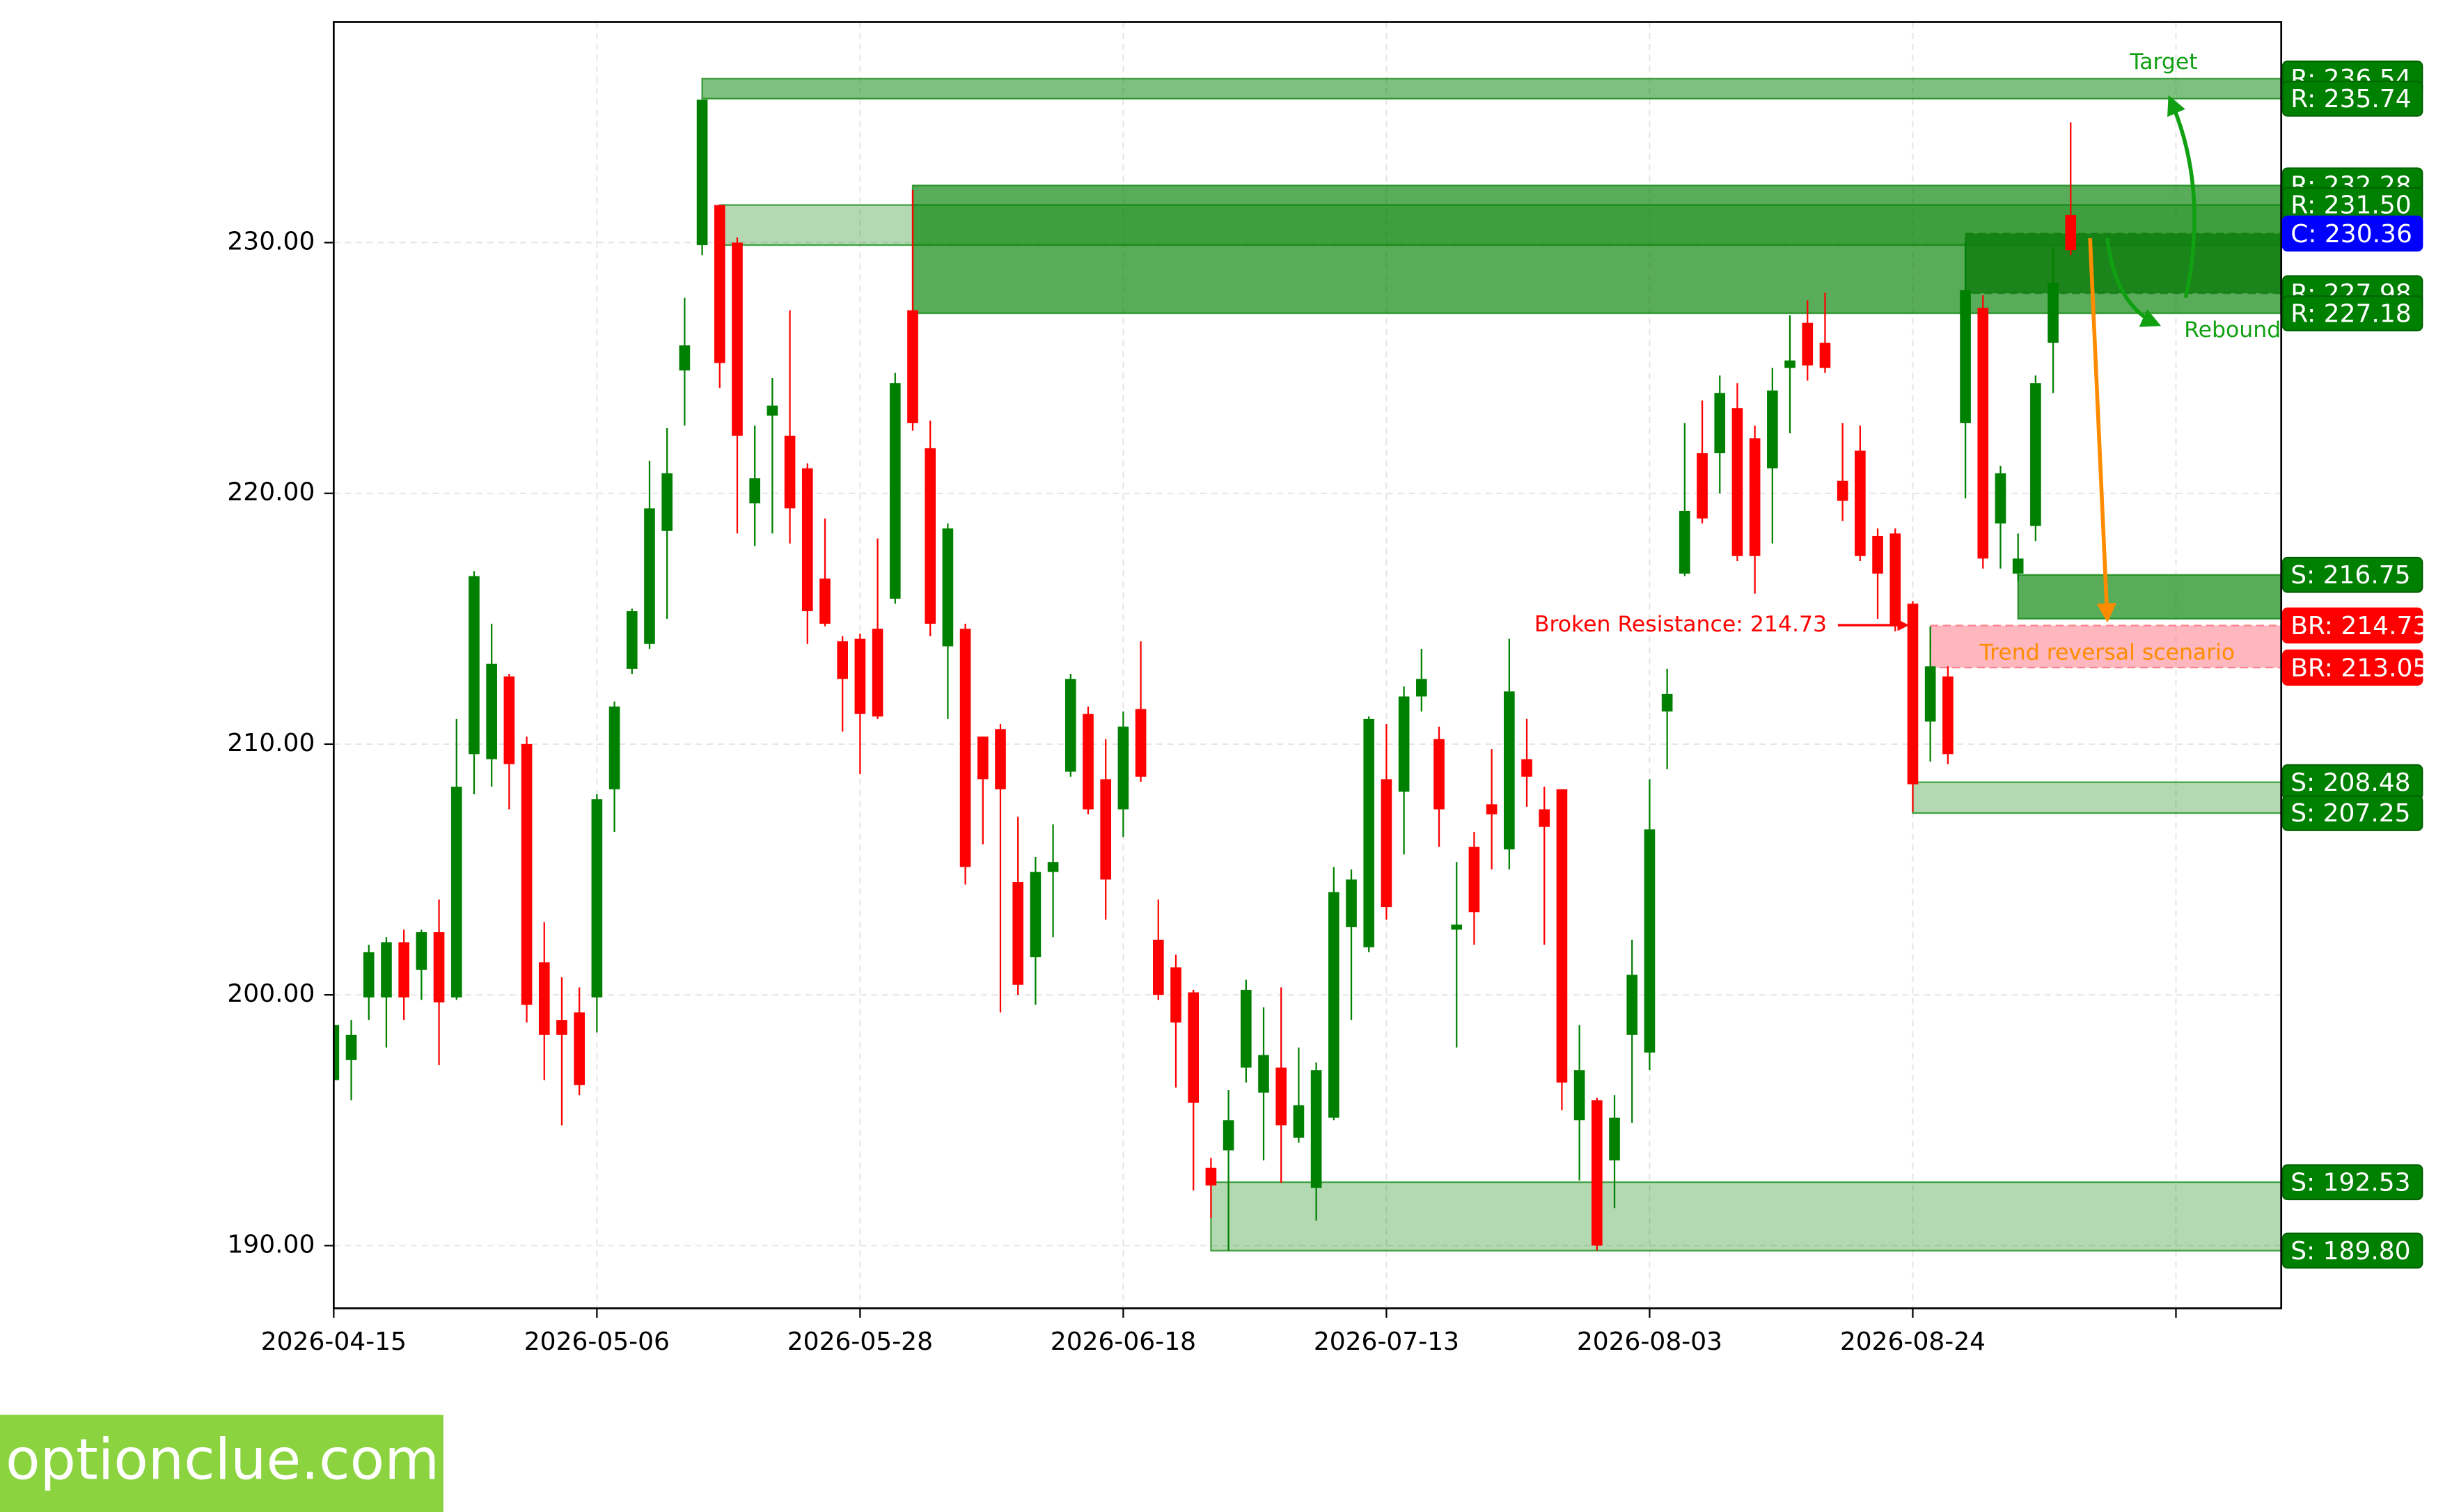 The width and height of the screenshot is (2452, 1512). Describe the element at coordinates (2351, 234) in the screenshot. I see `level-label: C: 230.36` at that location.